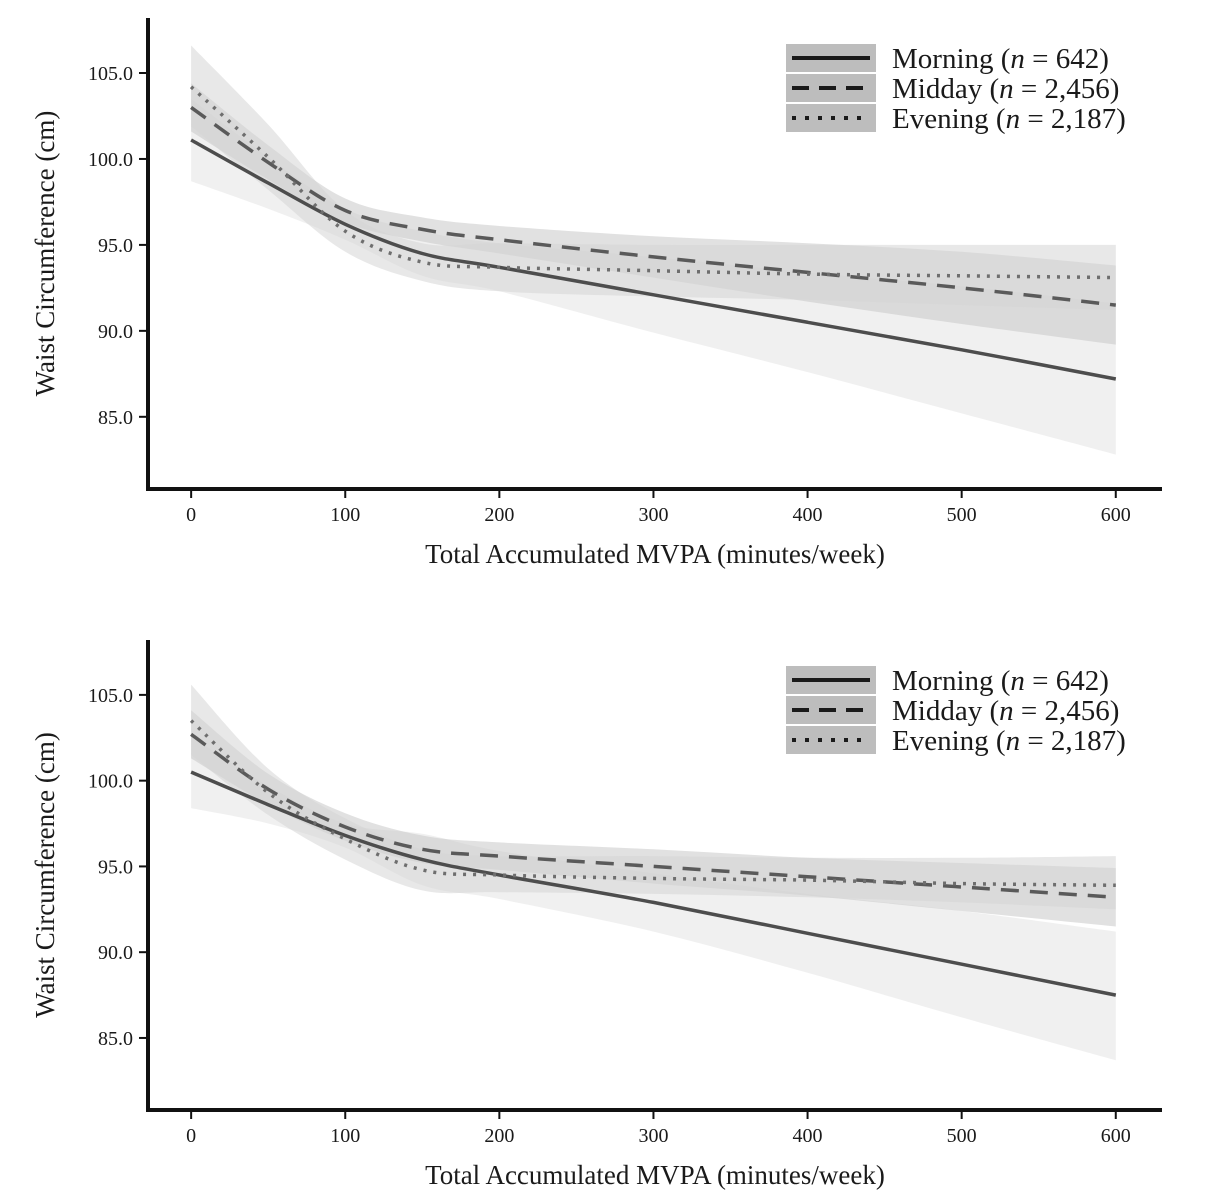 The width and height of the screenshot is (1208, 1203). I want to click on series-line-dashed, so click(653, 206).